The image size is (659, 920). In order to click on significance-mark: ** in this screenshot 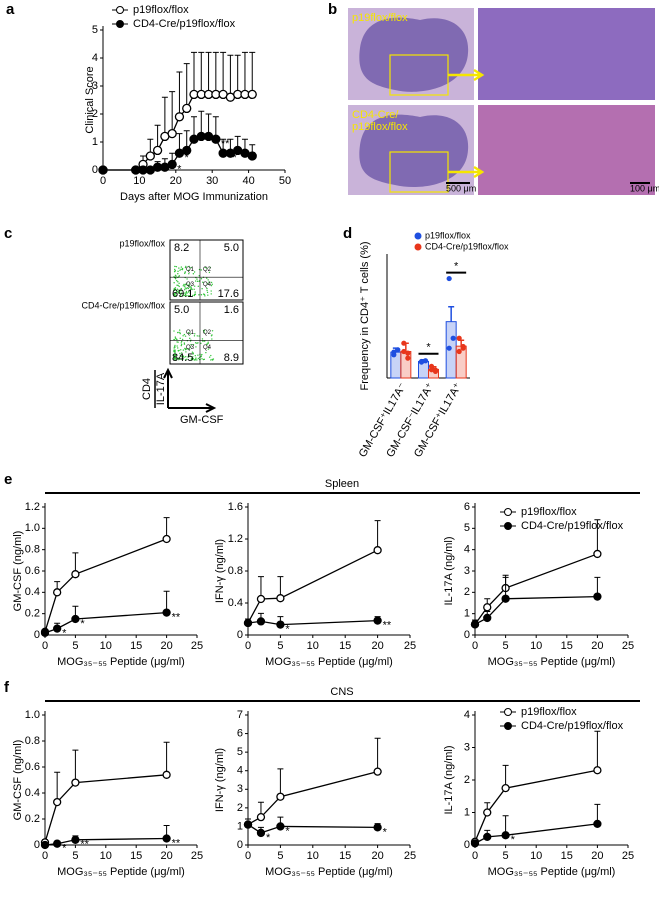, I will do `click(84, 845)`.